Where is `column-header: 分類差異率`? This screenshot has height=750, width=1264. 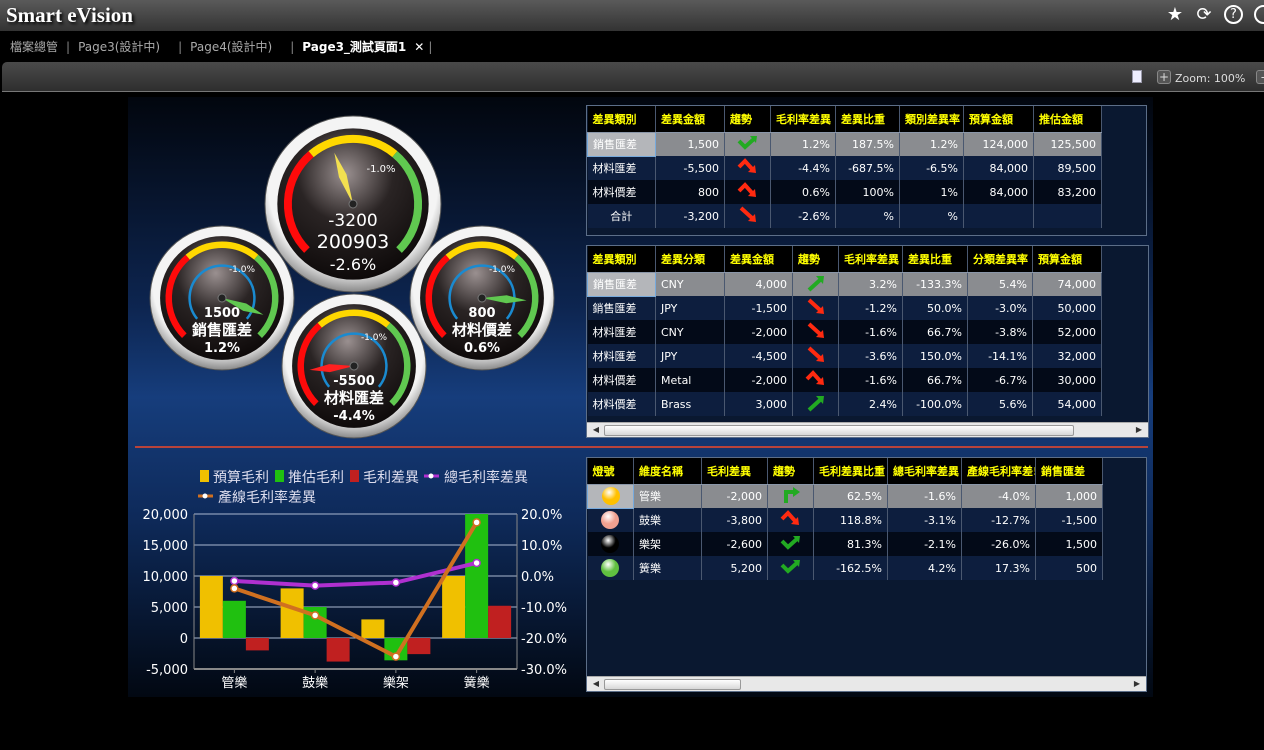
column-header: 分類差異率 is located at coordinates (1000, 259).